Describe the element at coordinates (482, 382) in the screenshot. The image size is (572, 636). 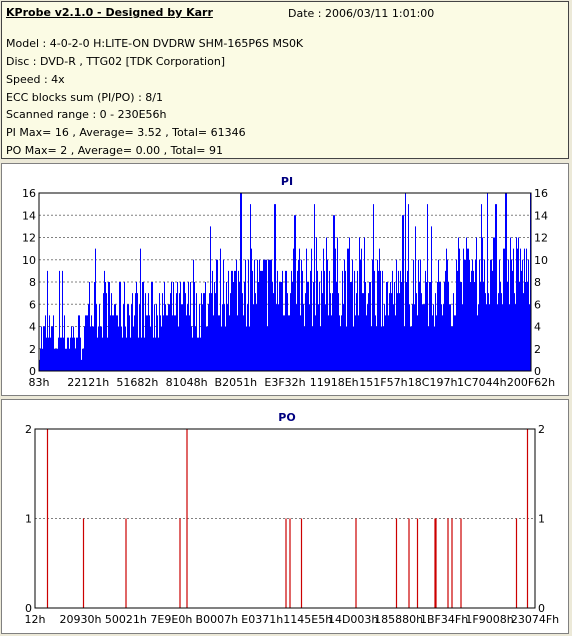
I see `pi-x-tick: 1C7044h` at that location.